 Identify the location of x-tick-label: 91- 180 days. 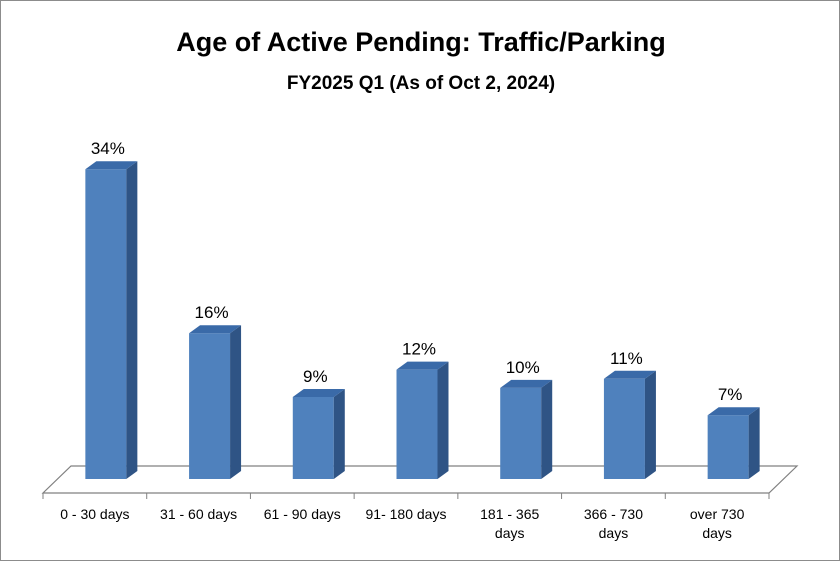
(406, 514).